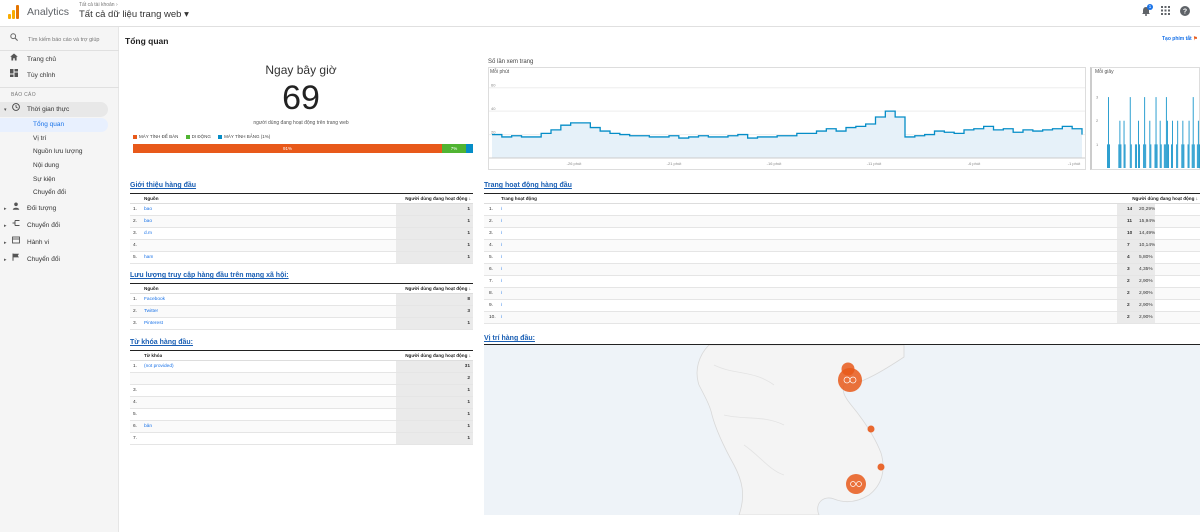 The height and width of the screenshot is (532, 1200). I want to click on table-row: 5. / 4 5,80%, so click(842, 258).